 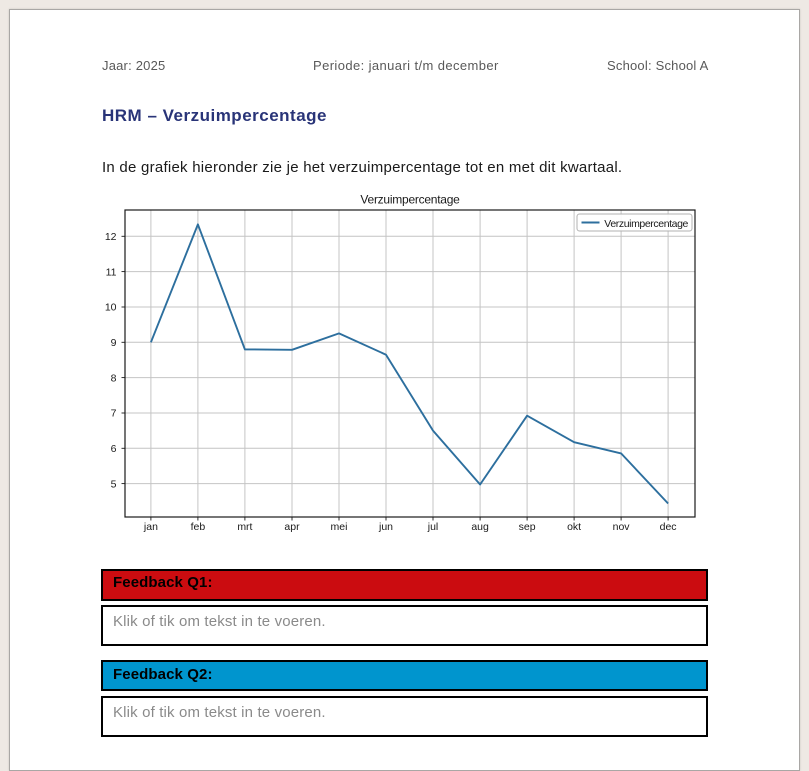 I want to click on svg-text: 5, so click(x=114, y=484).